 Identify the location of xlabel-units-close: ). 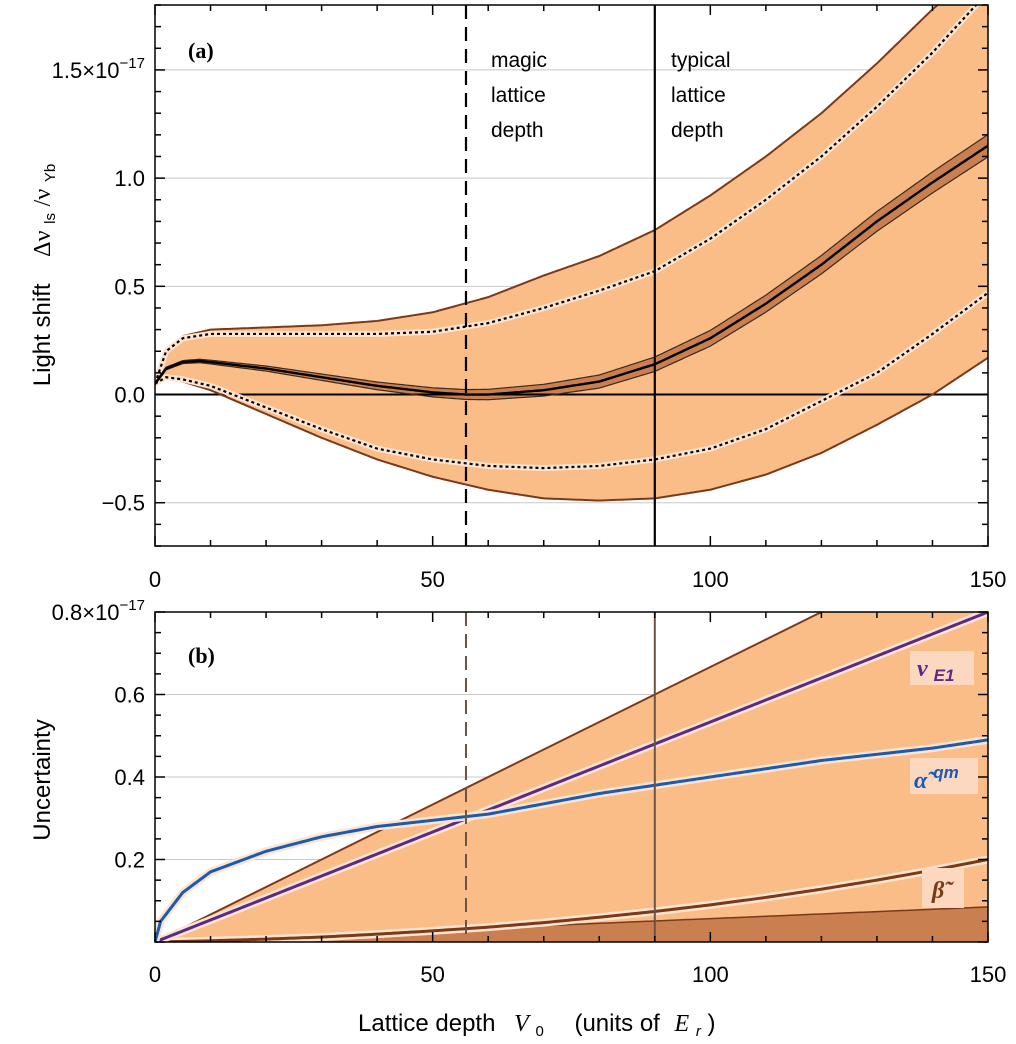
(712, 1023).